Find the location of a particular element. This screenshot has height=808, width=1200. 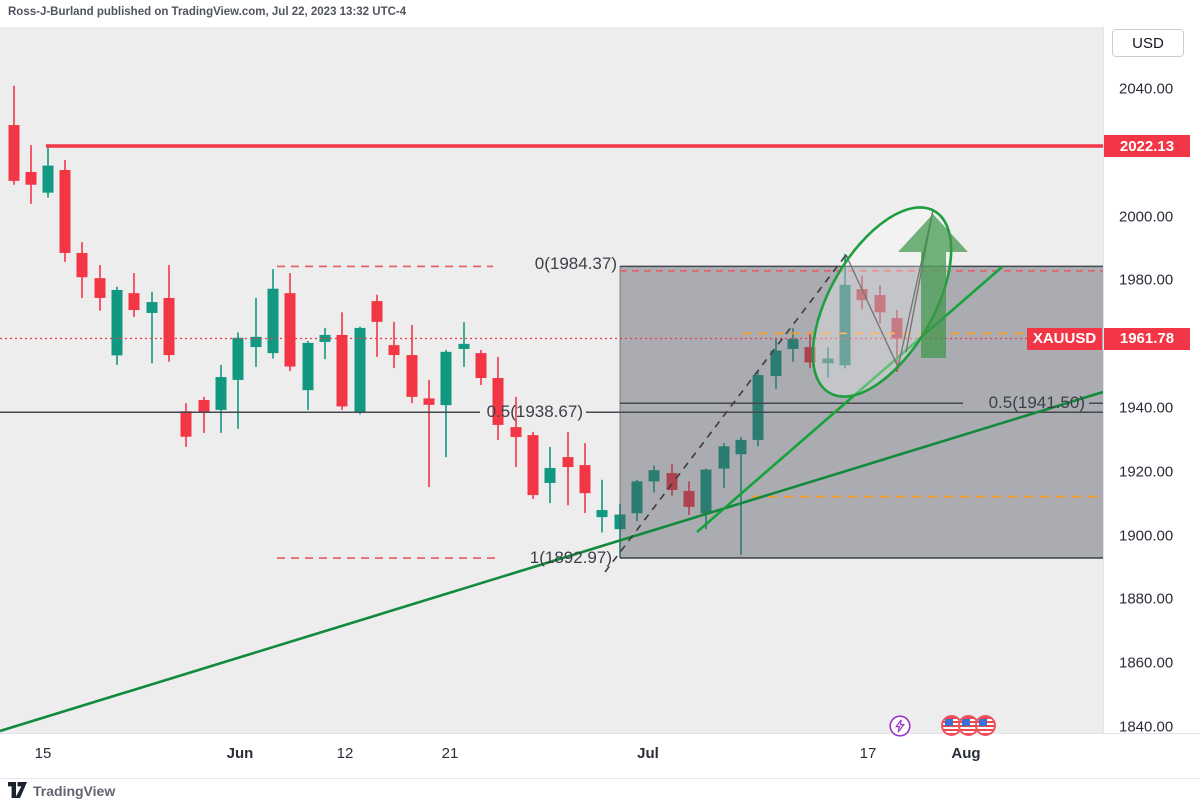

dashed-channel-trendline is located at coordinates (725, 413).